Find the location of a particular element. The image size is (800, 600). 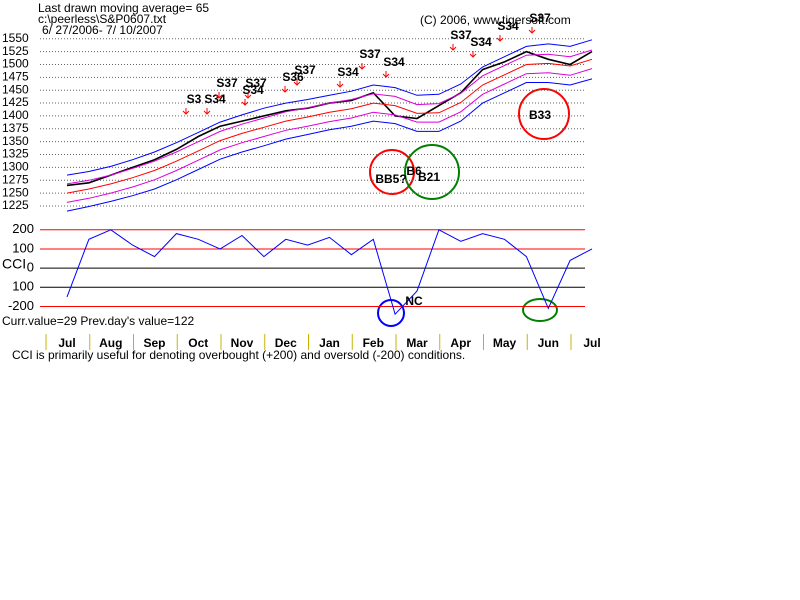

x-tick-label: Mar is located at coordinates (417, 343).